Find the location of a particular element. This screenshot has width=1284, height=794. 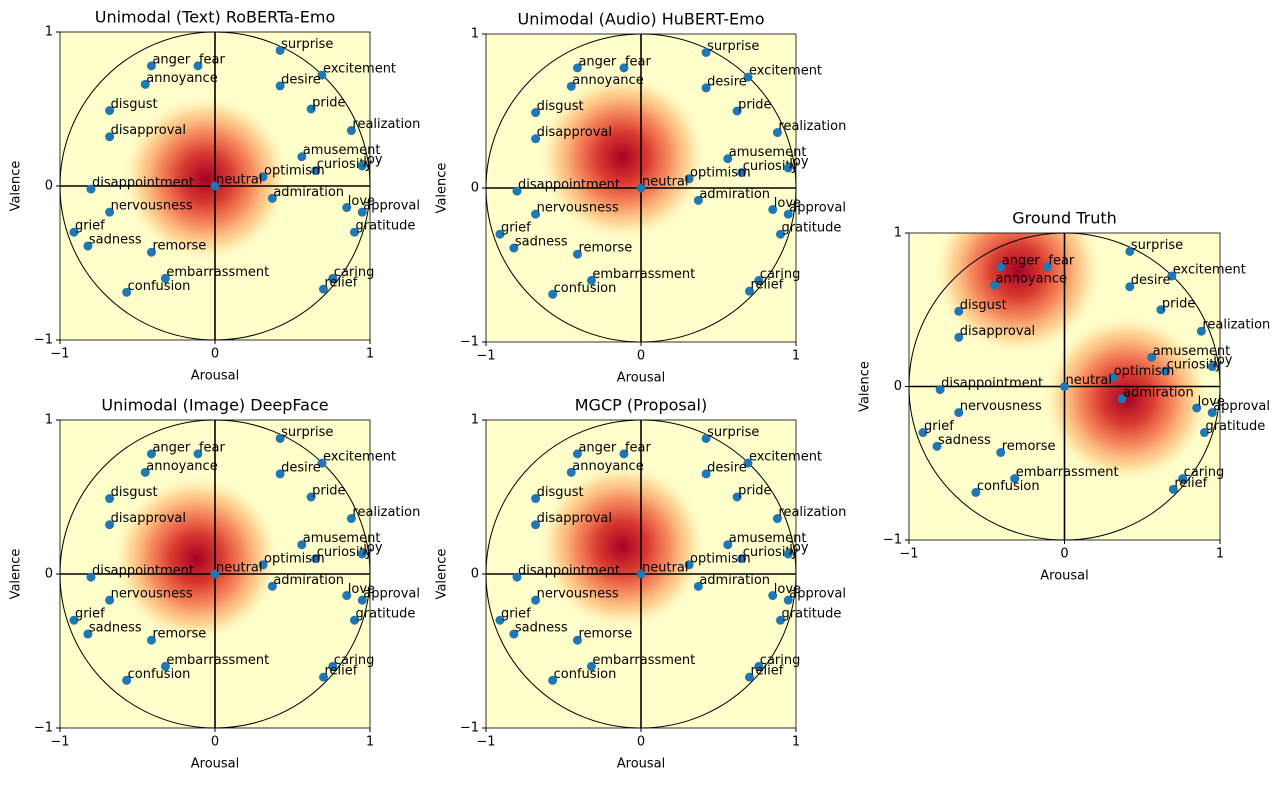

point-label: disapproval is located at coordinates (574, 132).